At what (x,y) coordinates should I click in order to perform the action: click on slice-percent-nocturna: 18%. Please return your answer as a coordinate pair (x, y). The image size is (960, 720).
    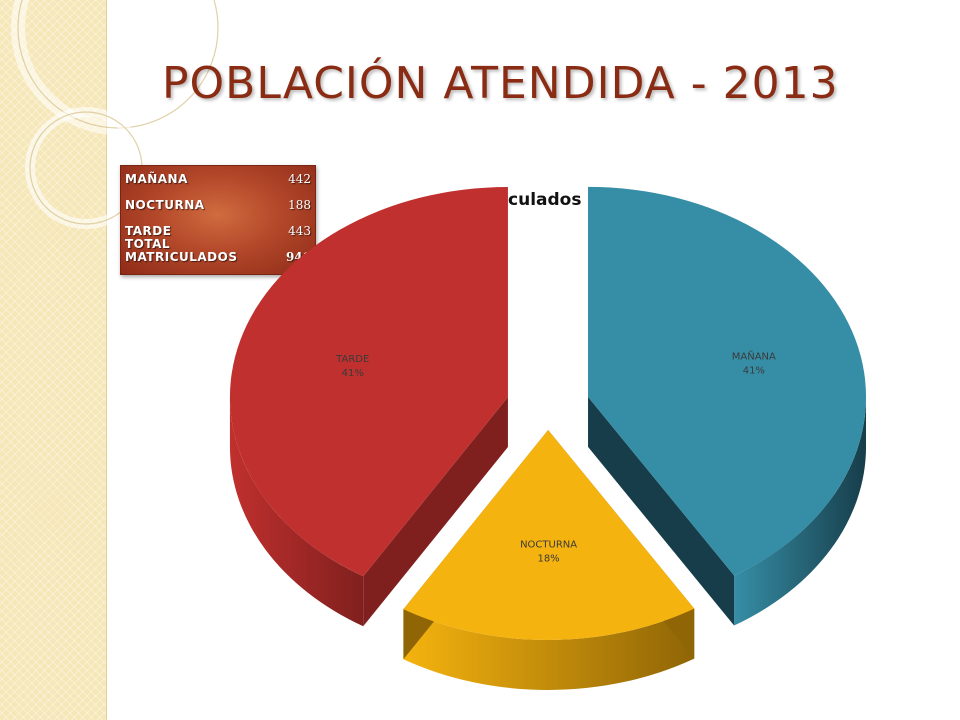
    Looking at the image, I should click on (548, 559).